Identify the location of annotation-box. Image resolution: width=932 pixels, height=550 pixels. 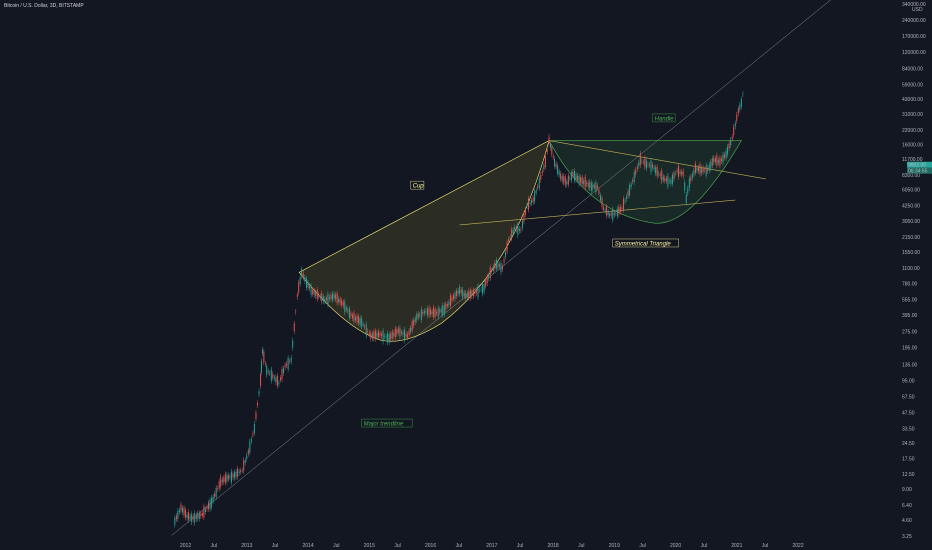
(417, 185).